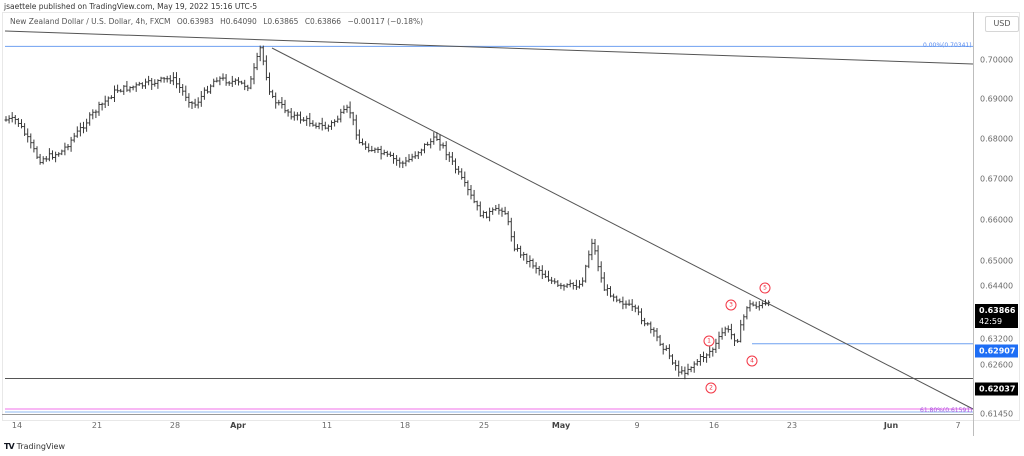 Image resolution: width=1024 pixels, height=456 pixels. Describe the element at coordinates (997, 179) in the screenshot. I see `price-tick: 0.67000` at that location.